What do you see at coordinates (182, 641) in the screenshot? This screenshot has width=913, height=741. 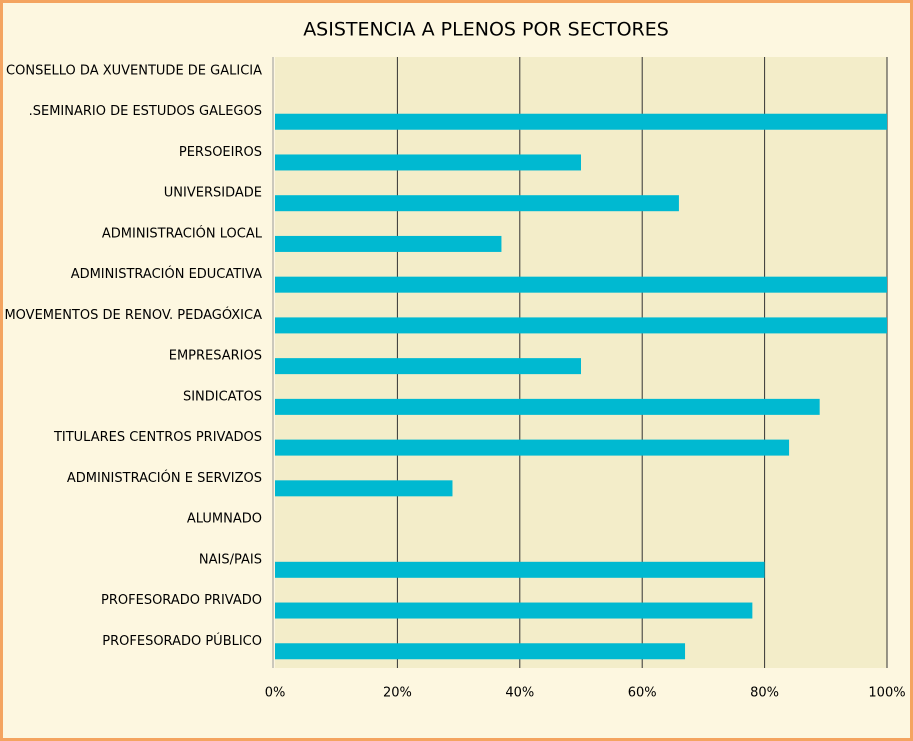 I see `y-tick-label: PROFESORADO PÚBLICO` at bounding box center [182, 641].